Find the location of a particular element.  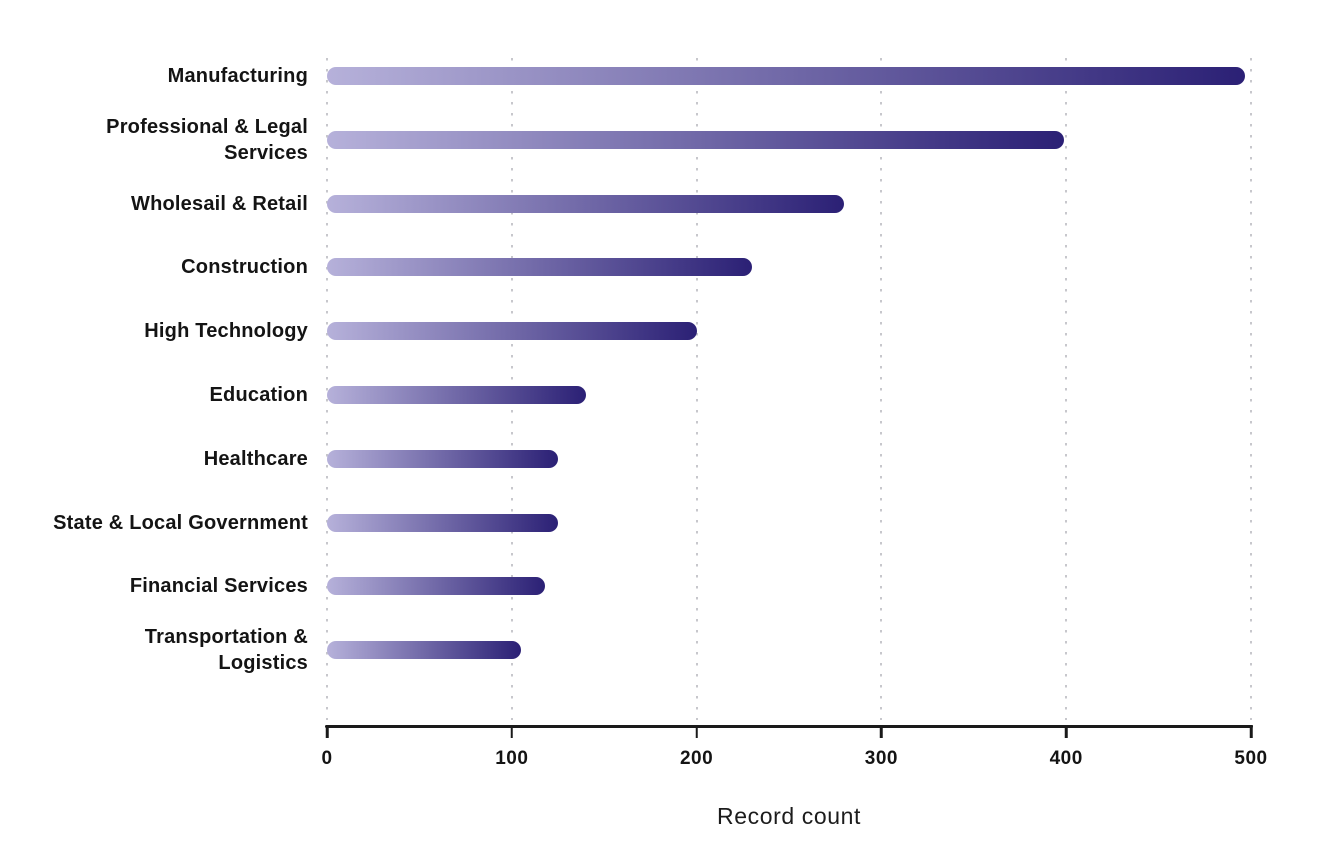

x-axis-title: Record count is located at coordinates (789, 816).